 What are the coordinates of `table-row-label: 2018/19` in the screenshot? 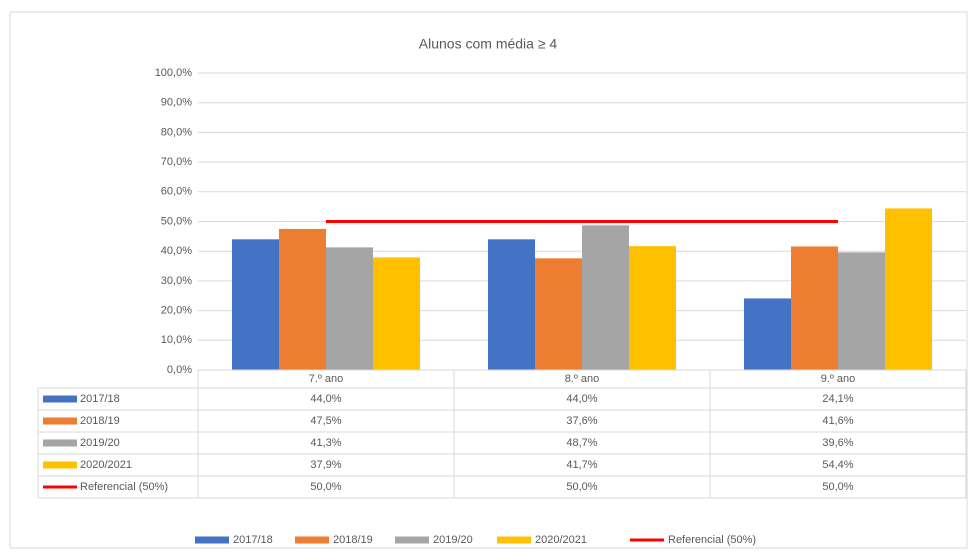 It's located at (100, 421).